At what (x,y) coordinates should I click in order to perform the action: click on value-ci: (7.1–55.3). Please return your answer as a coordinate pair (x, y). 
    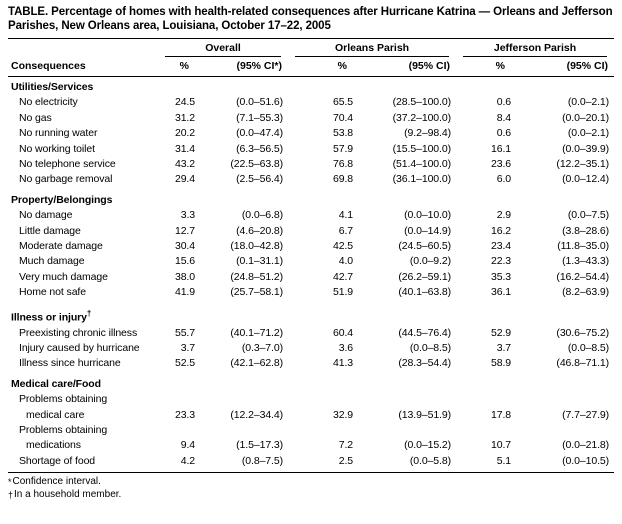
    Looking at the image, I should click on (260, 117).